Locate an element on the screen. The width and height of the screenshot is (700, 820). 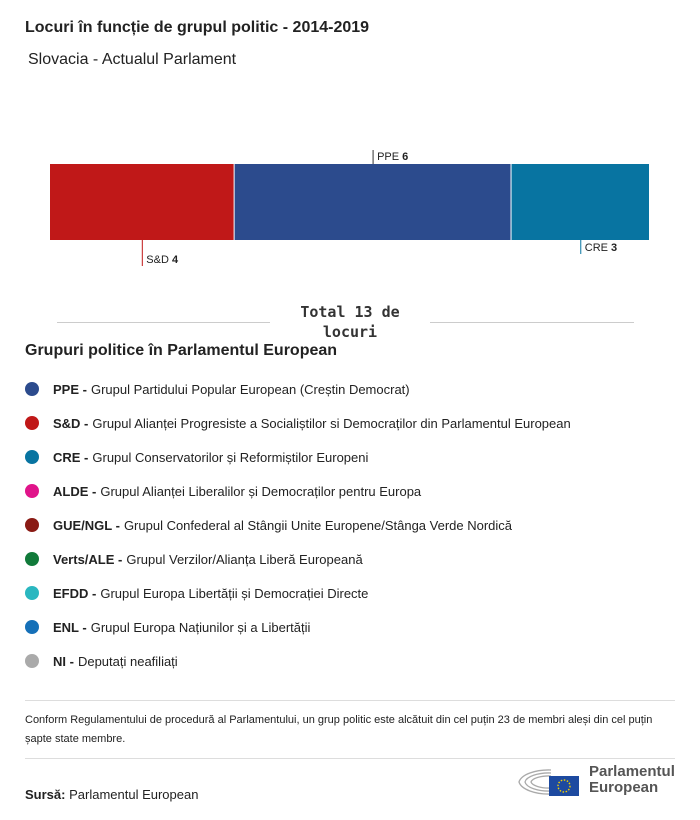
legend-abbr: Verts/ALE - is located at coordinates (88, 559).